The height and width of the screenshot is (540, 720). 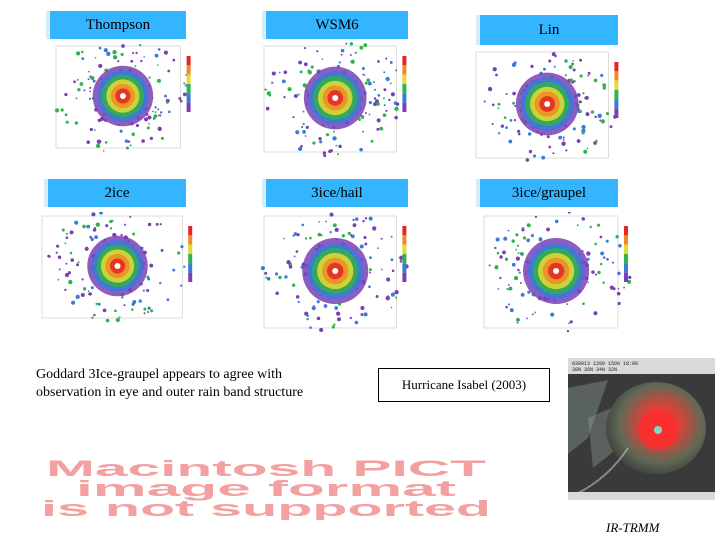 I want to click on radar-map-svg, so click(x=117, y=267).